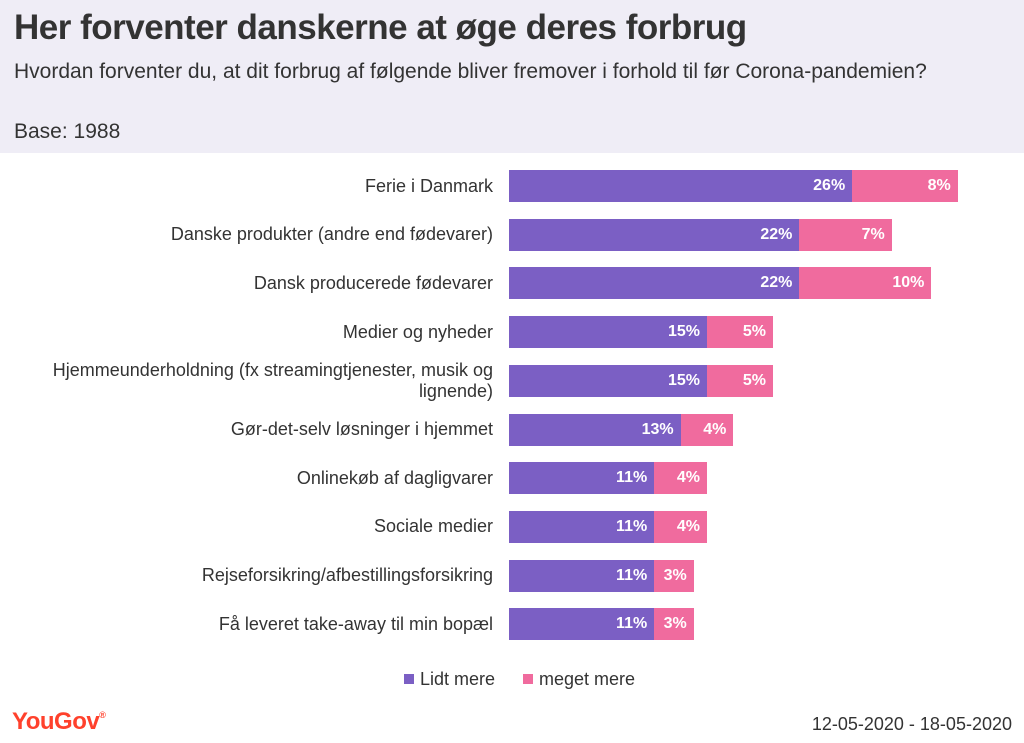 The width and height of the screenshot is (1024, 743). I want to click on legend-item-lidt-mere: Lidt mere, so click(449, 679).